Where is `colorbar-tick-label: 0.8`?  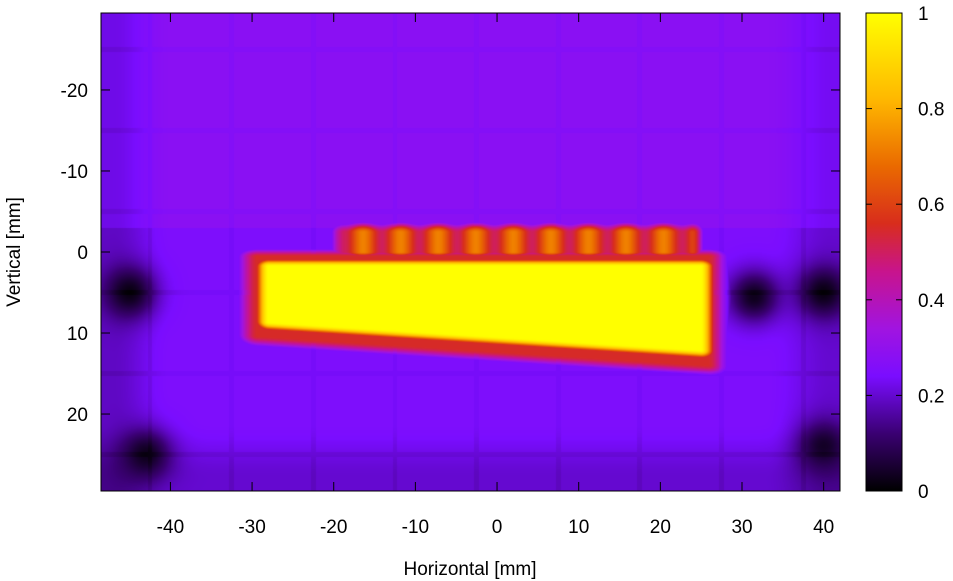
colorbar-tick-label: 0.8 is located at coordinates (931, 110).